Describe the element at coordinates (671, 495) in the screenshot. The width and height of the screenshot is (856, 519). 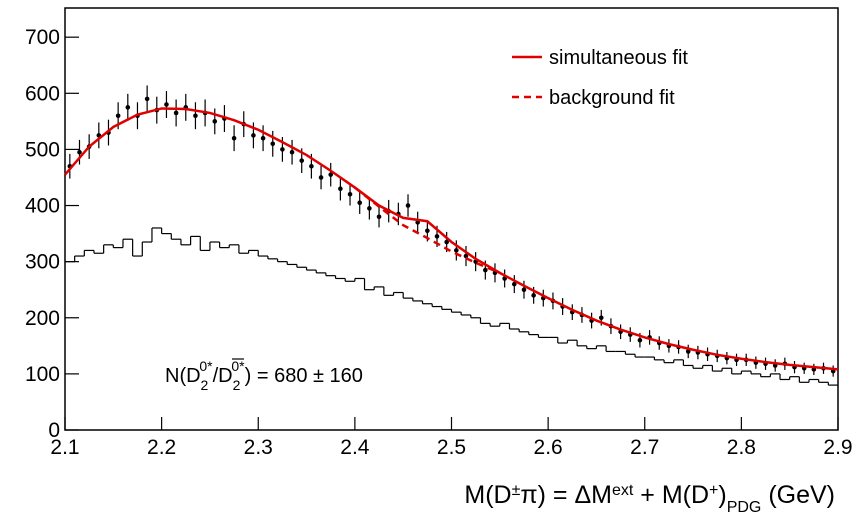
I see `x-label-part: + M(D` at that location.